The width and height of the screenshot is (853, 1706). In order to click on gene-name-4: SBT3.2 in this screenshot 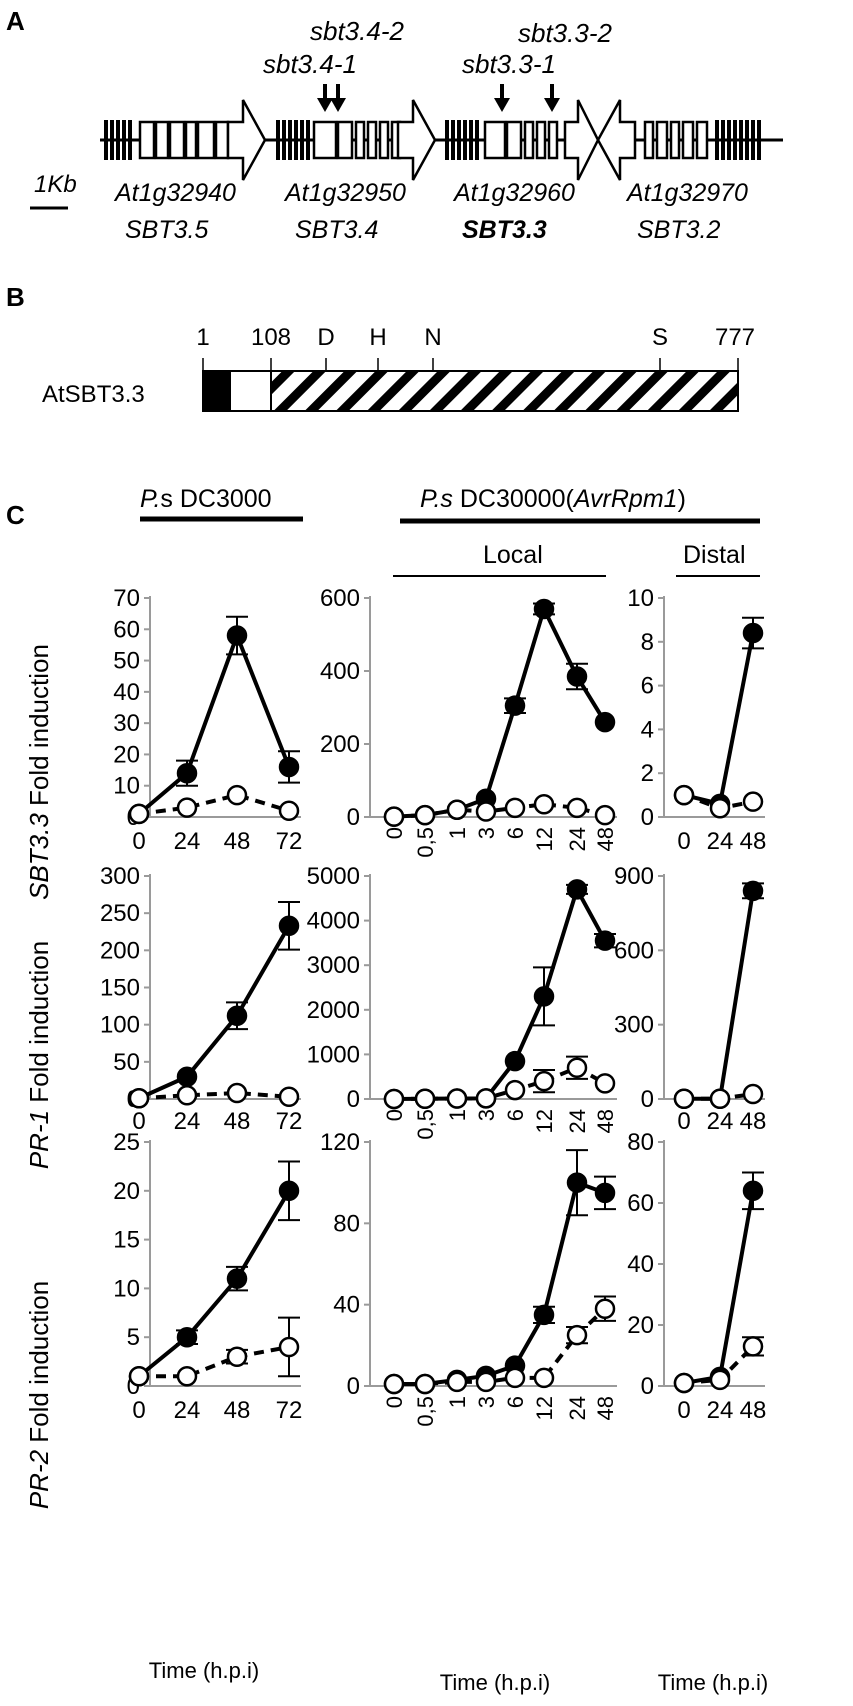, I will do `click(678, 230)`.